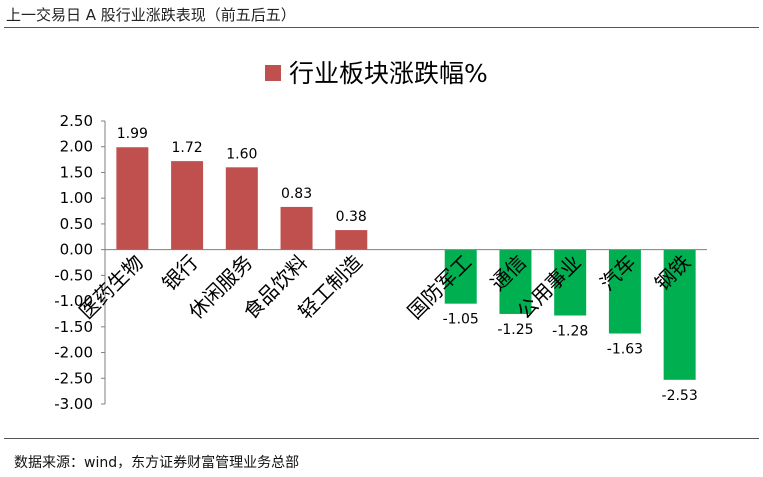 This screenshot has height=477, width=763. I want to click on y-tick-label: -1.00, so click(73, 301).